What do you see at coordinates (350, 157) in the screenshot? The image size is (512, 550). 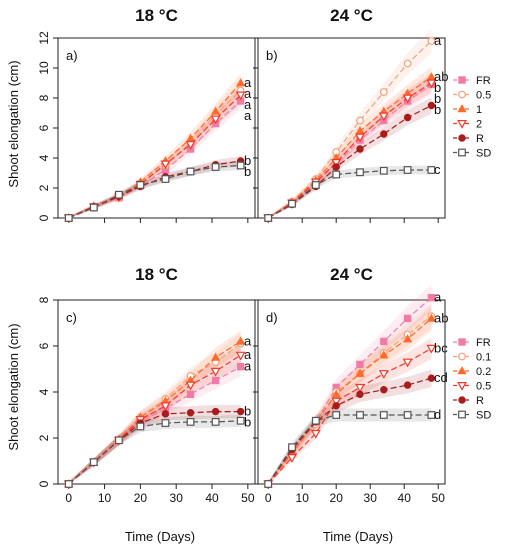 I see `series-band-R` at bounding box center [350, 157].